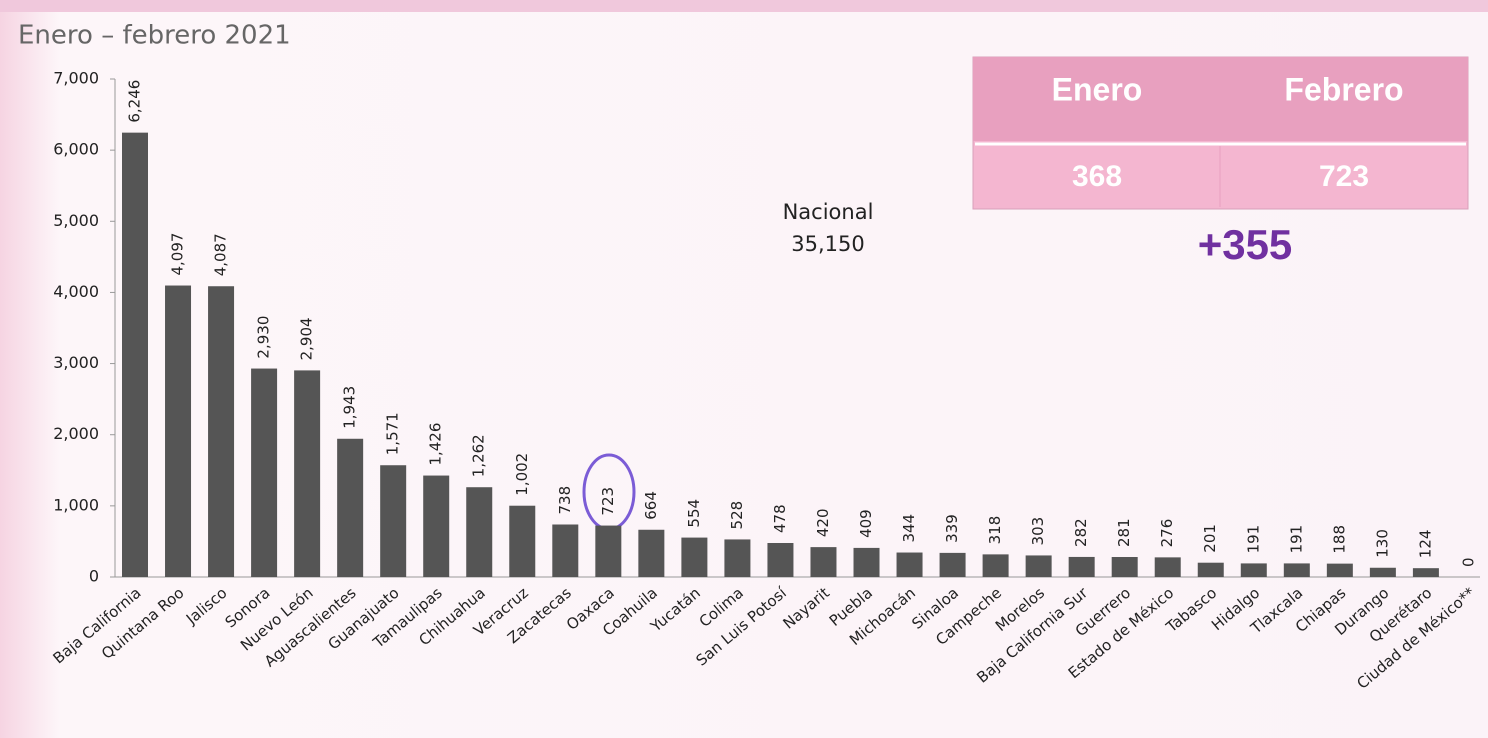  I want to click on value-label: 4,087, so click(221, 254).